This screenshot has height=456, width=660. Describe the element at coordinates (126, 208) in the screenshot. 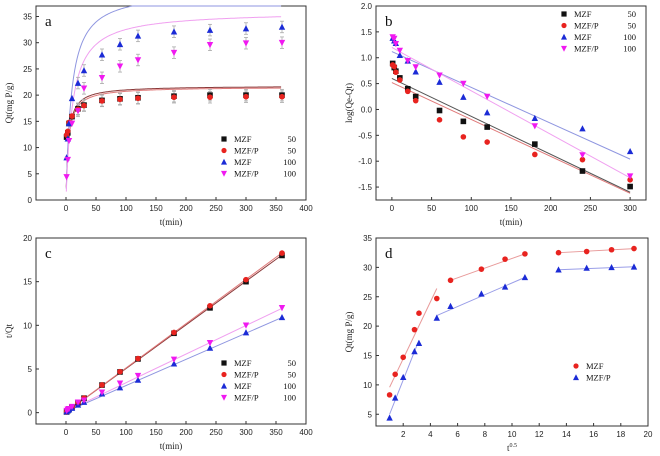

I see `x-tick-label: 100` at that location.